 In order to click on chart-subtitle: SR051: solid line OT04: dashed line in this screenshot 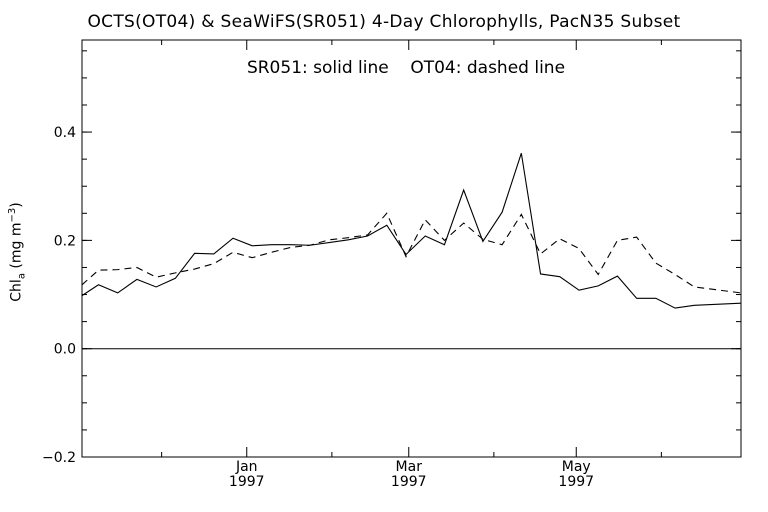, I will do `click(406, 68)`.